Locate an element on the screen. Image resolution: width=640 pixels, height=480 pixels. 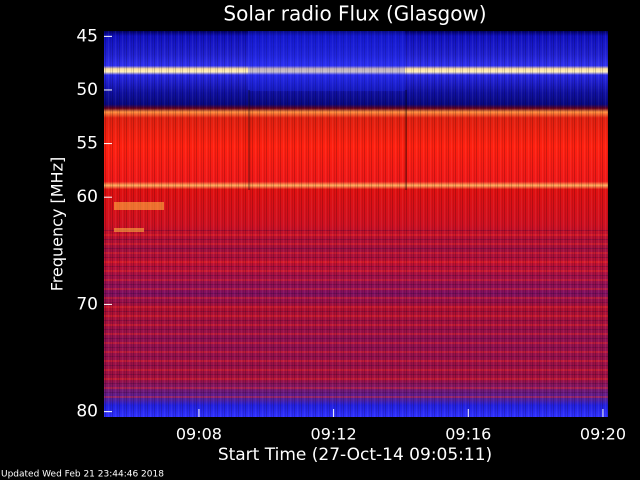
x-axis-label: Start Time (27-Oct-14 09:05:11) is located at coordinates (355, 455).